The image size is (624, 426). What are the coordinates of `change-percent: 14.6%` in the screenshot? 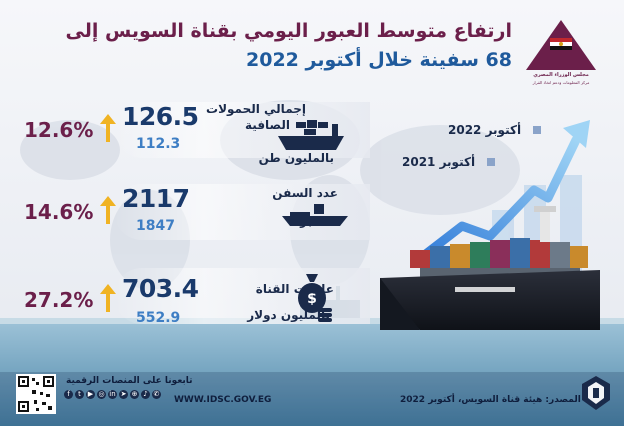 It's located at (59, 212).